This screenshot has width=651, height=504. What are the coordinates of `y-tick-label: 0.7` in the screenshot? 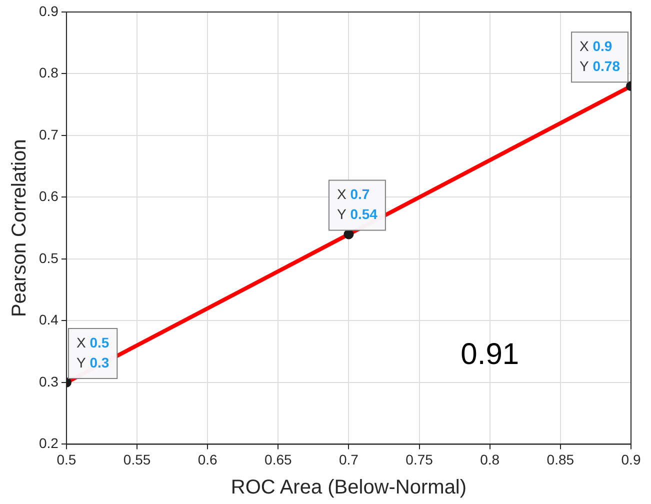 It's located at (48, 134).